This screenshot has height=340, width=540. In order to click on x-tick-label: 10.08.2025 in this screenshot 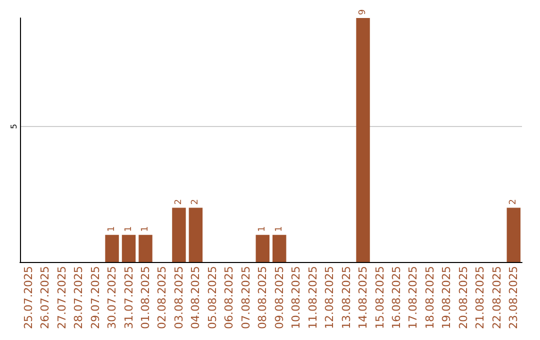, I will do `click(296, 297)`.